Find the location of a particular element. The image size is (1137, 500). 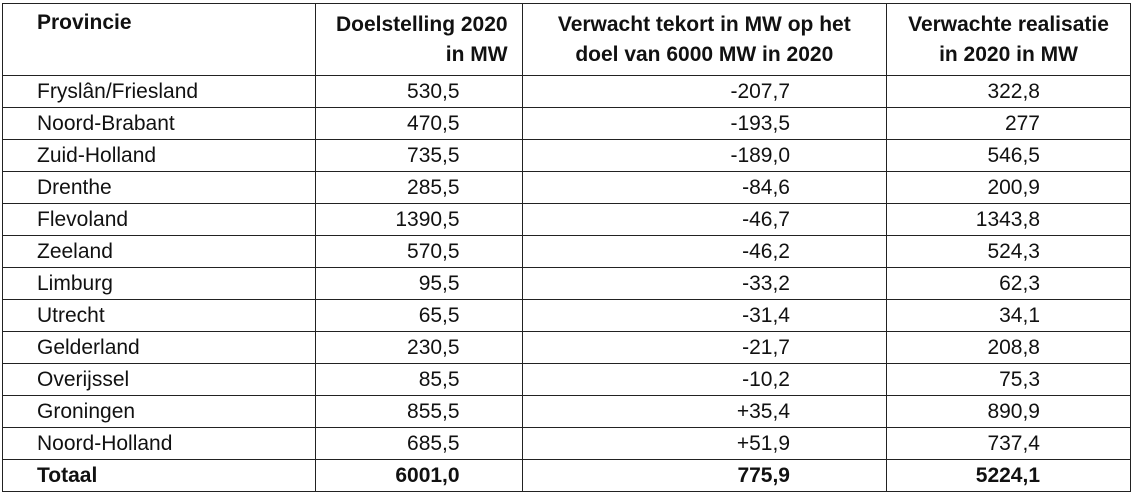

cell-provincie: Drenthe is located at coordinates (159, 187).